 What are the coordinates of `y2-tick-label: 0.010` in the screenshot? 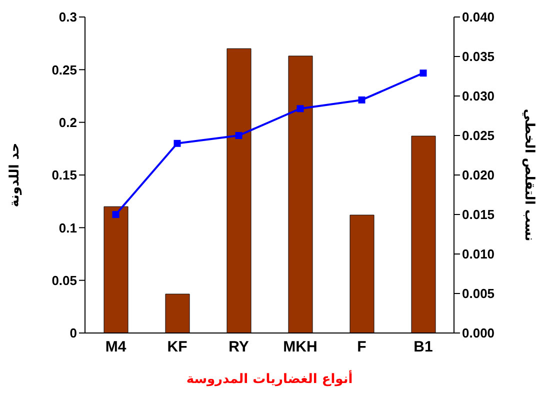 It's located at (478, 254).